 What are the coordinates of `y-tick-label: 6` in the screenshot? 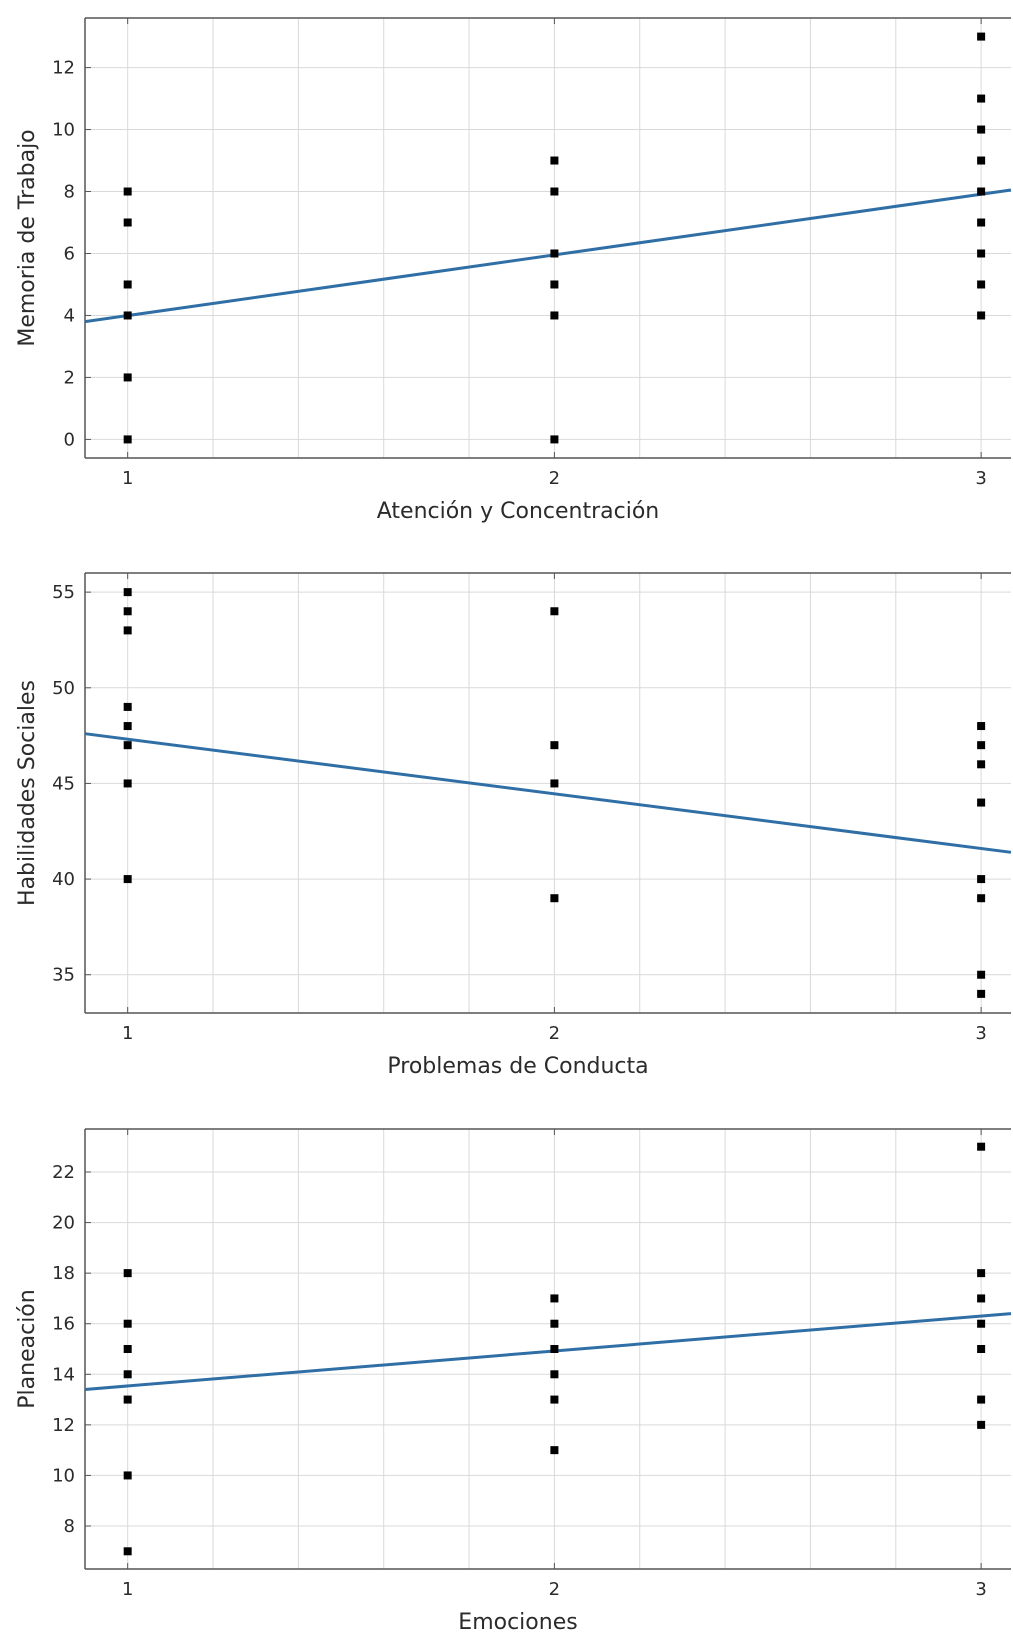 It's located at (69, 253).